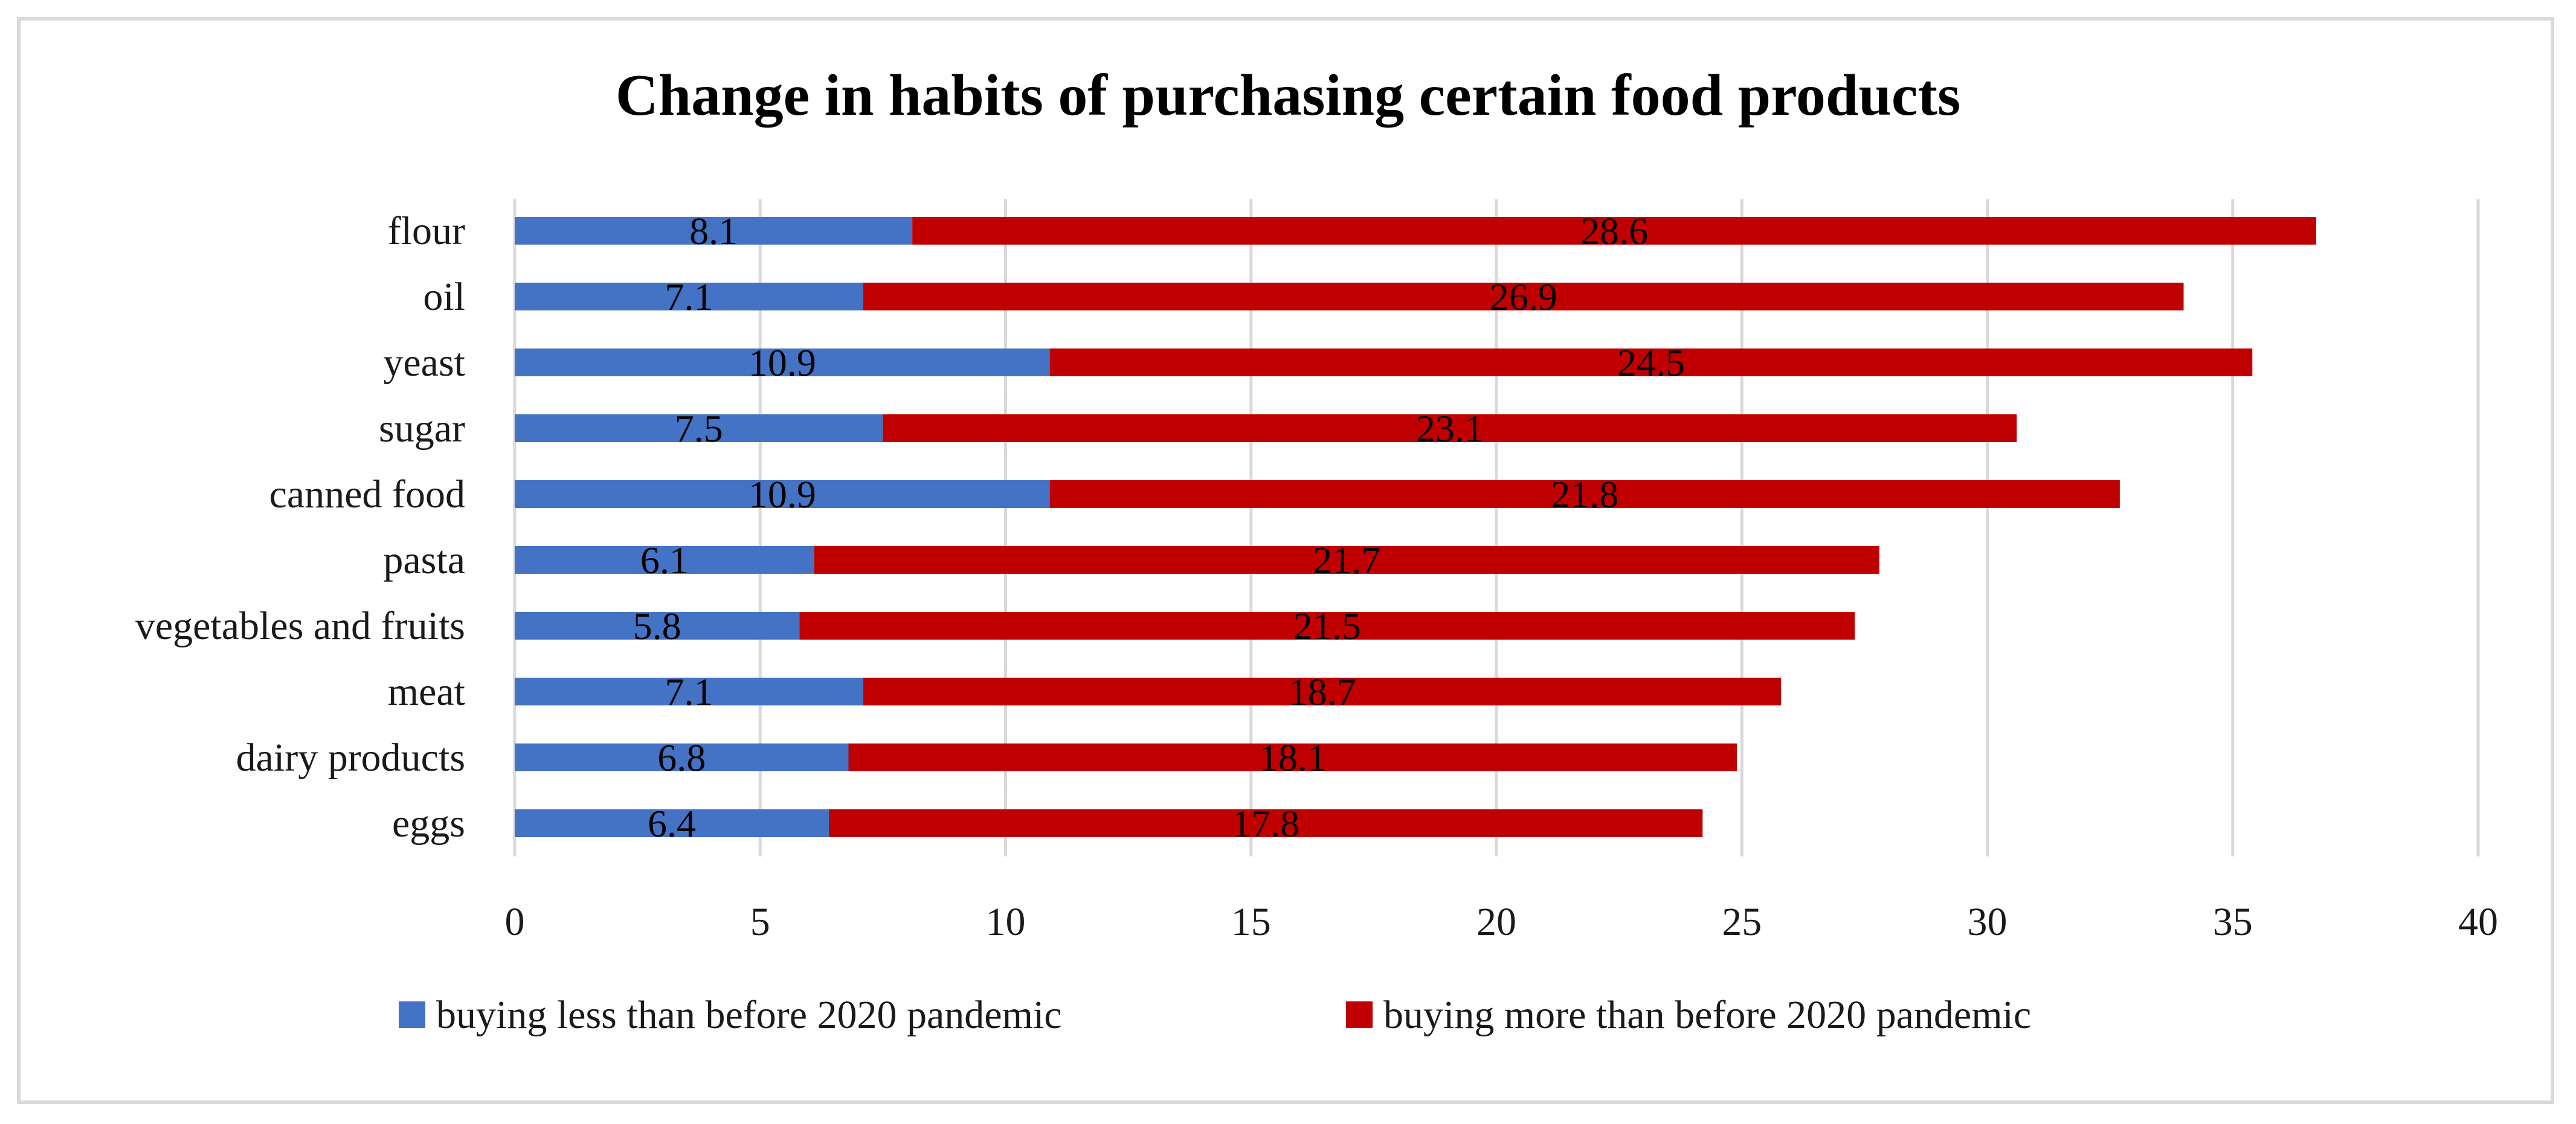 This screenshot has height=1124, width=2576. Describe the element at coordinates (1742, 922) in the screenshot. I see `x-tick-label: 25` at that location.